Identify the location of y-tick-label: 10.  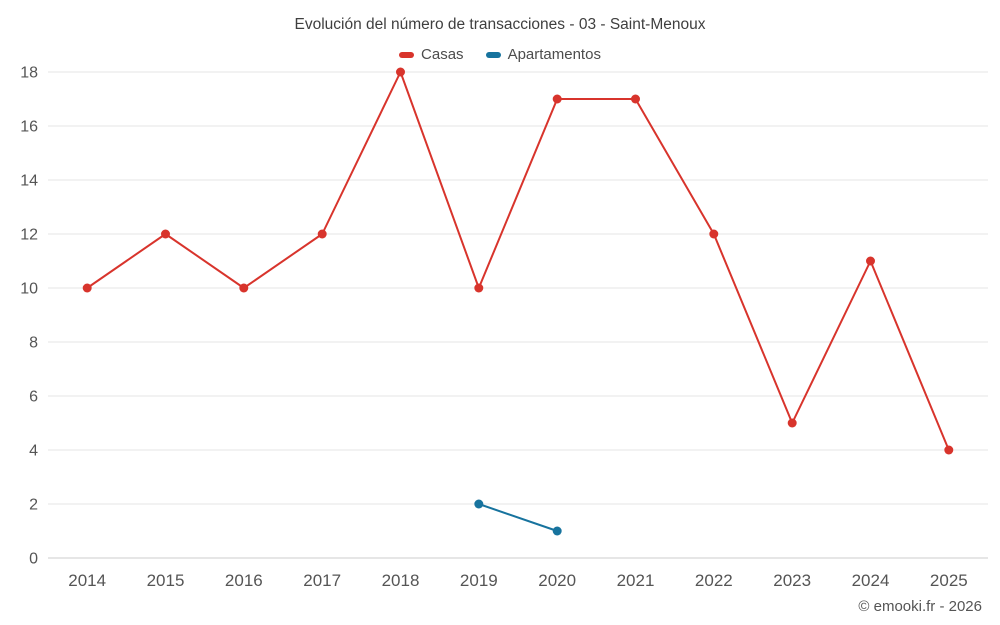
(29, 289).